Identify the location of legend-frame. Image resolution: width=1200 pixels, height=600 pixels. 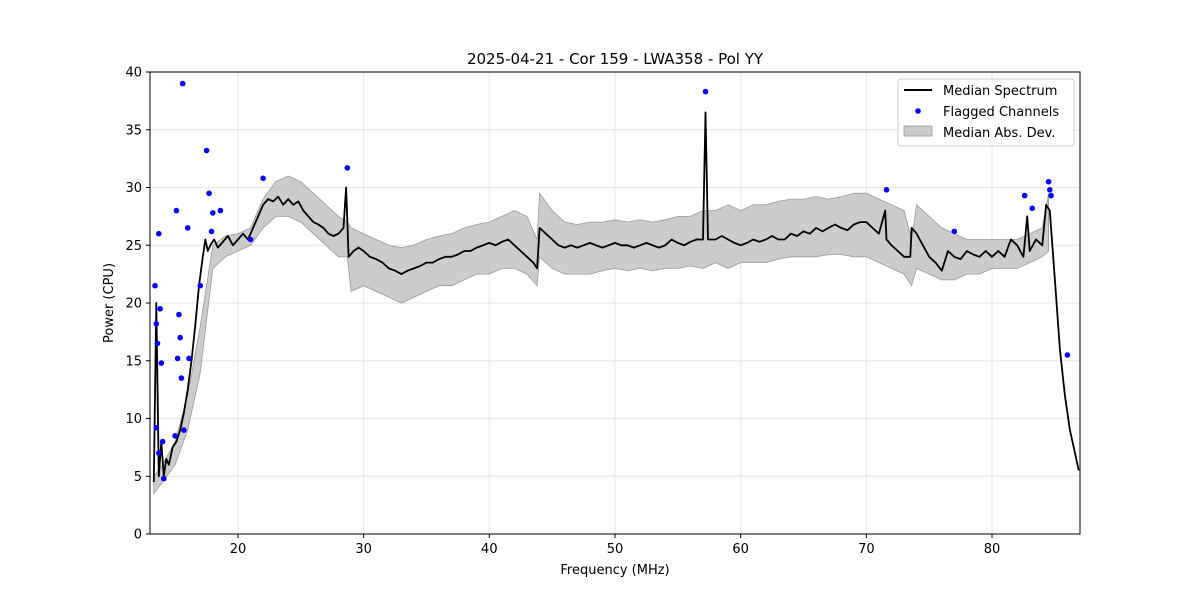
(986, 112).